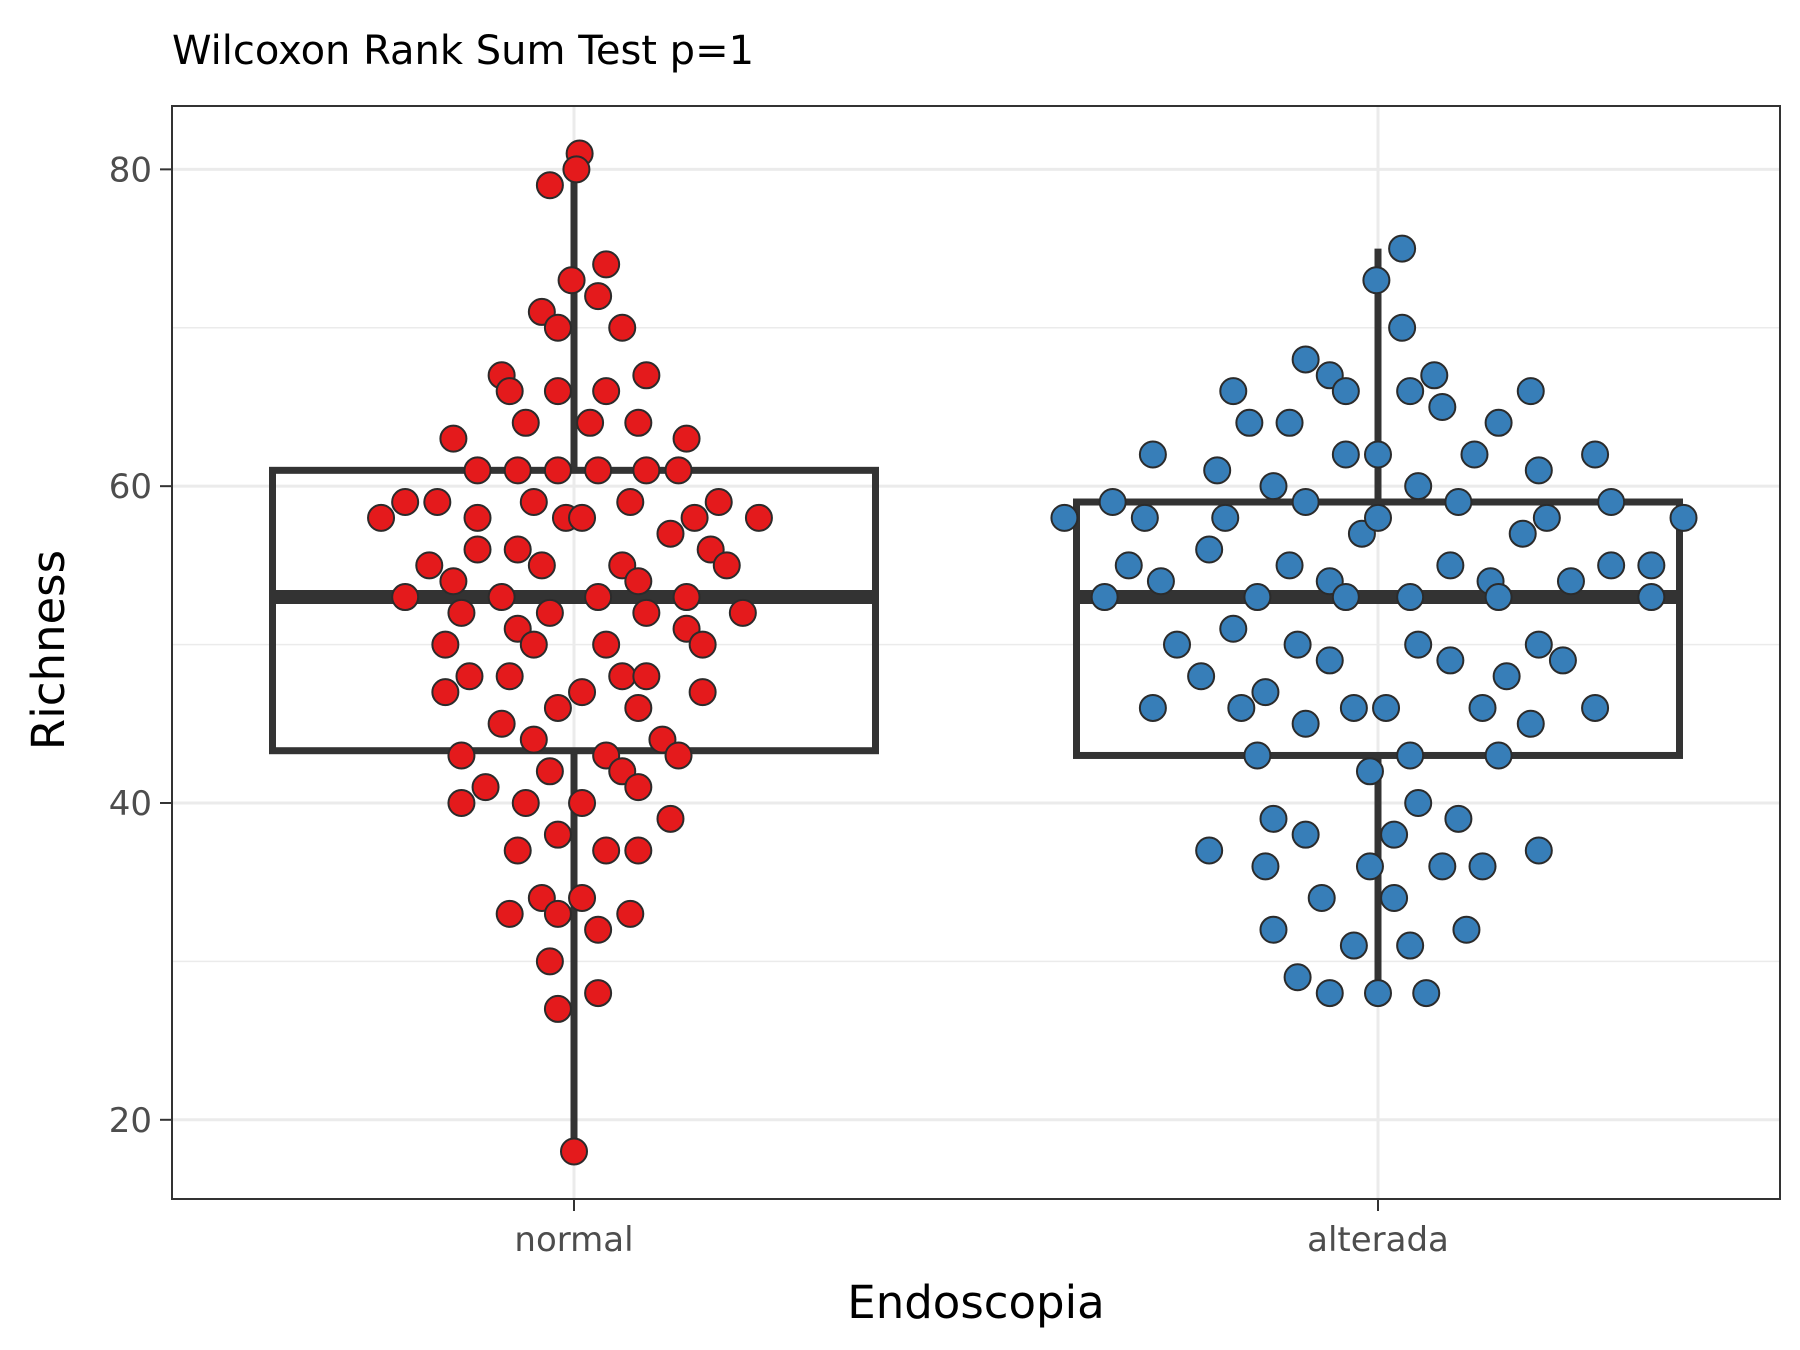  What do you see at coordinates (1378, 628) in the screenshot?
I see `box-iqr` at bounding box center [1378, 628].